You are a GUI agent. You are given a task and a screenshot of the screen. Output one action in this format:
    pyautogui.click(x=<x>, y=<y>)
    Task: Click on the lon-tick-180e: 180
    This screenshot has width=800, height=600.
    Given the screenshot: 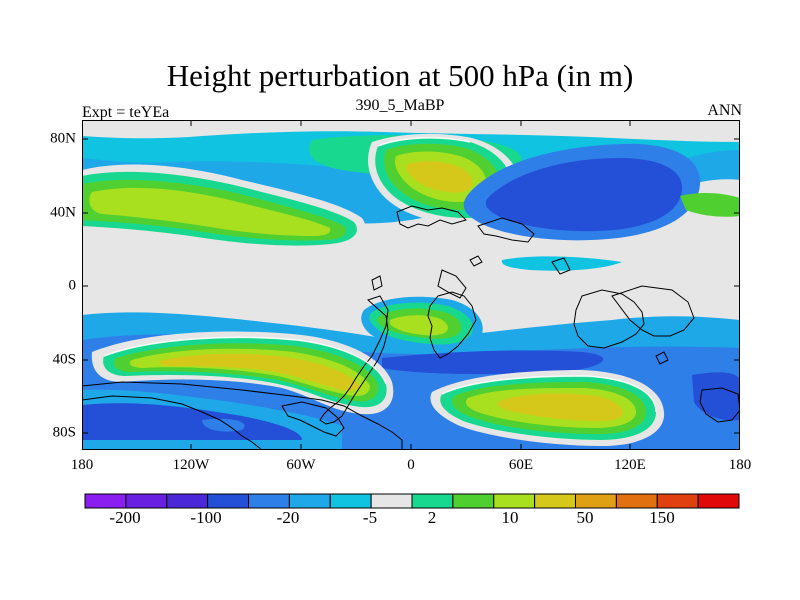 What is the action you would take?
    pyautogui.click(x=740, y=465)
    